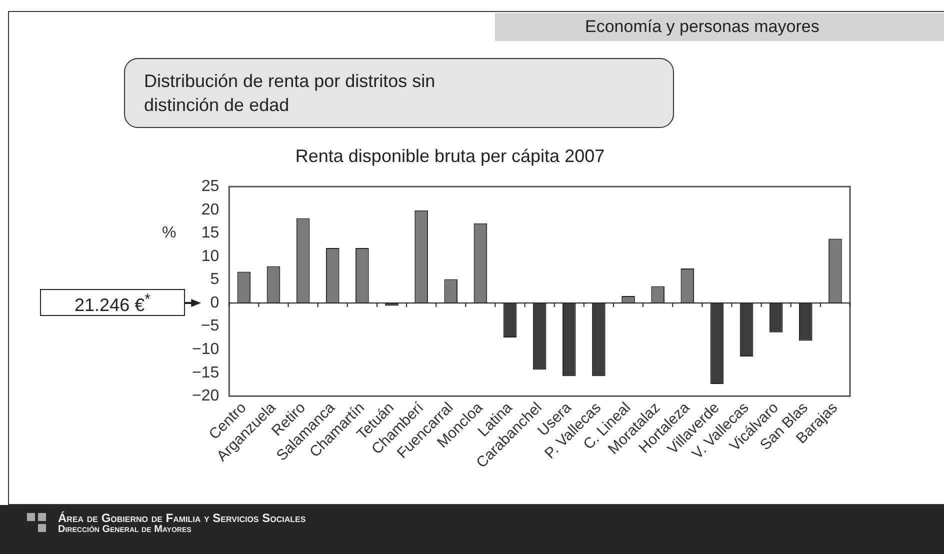 The width and height of the screenshot is (944, 554). Describe the element at coordinates (210, 256) in the screenshot. I see `y-tick-label: 10` at that location.